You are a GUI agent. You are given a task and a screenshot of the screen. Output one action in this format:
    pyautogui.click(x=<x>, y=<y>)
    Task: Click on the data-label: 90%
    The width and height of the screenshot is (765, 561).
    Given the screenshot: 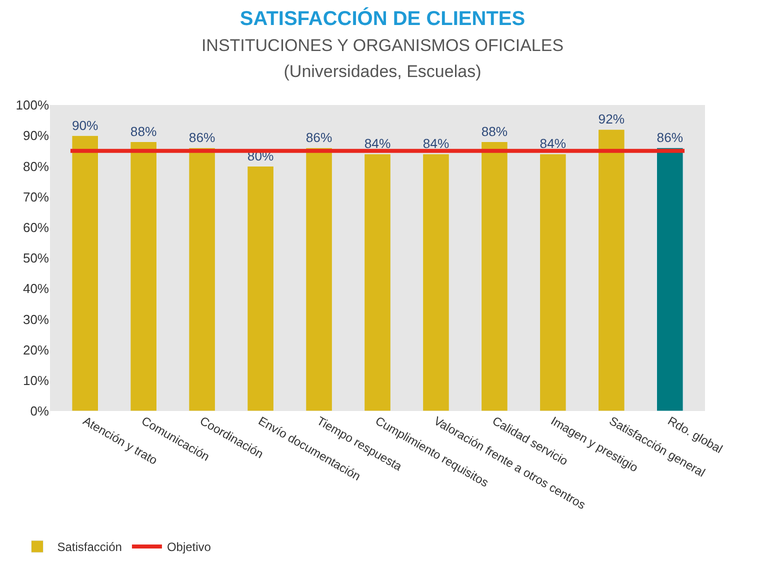 What is the action you would take?
    pyautogui.click(x=85, y=125)
    